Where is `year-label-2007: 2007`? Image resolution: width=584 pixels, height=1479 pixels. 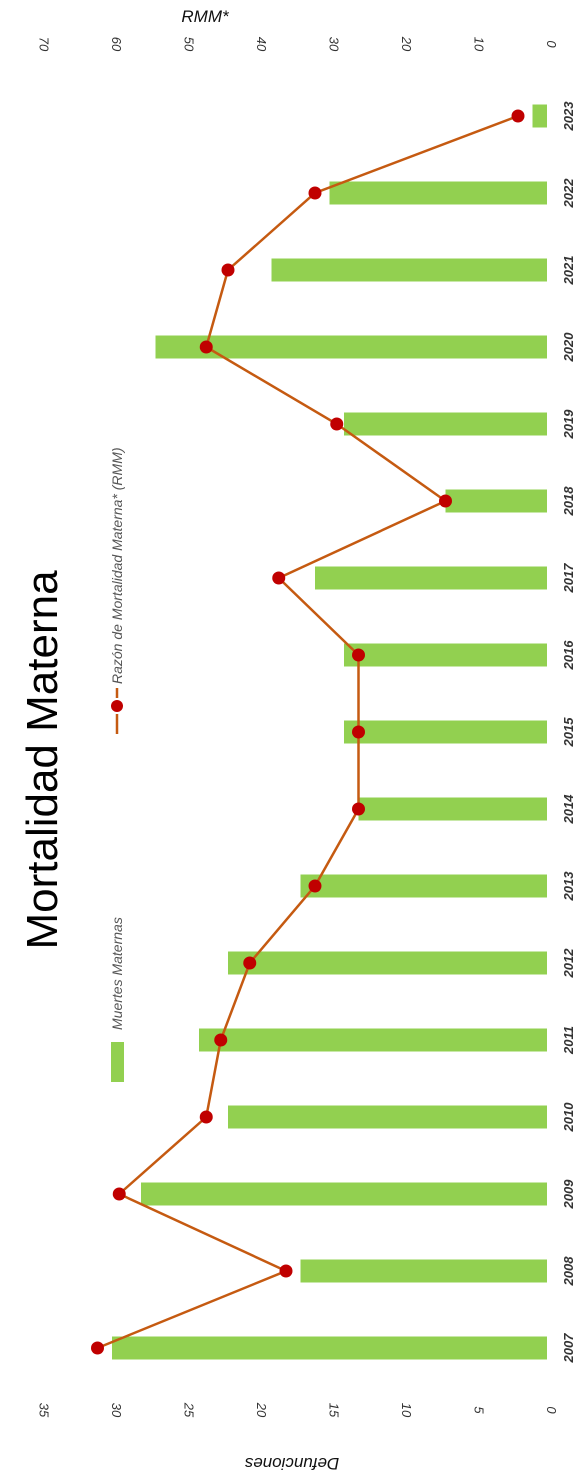
year-label-2007: 2007 is located at coordinates (568, 1348).